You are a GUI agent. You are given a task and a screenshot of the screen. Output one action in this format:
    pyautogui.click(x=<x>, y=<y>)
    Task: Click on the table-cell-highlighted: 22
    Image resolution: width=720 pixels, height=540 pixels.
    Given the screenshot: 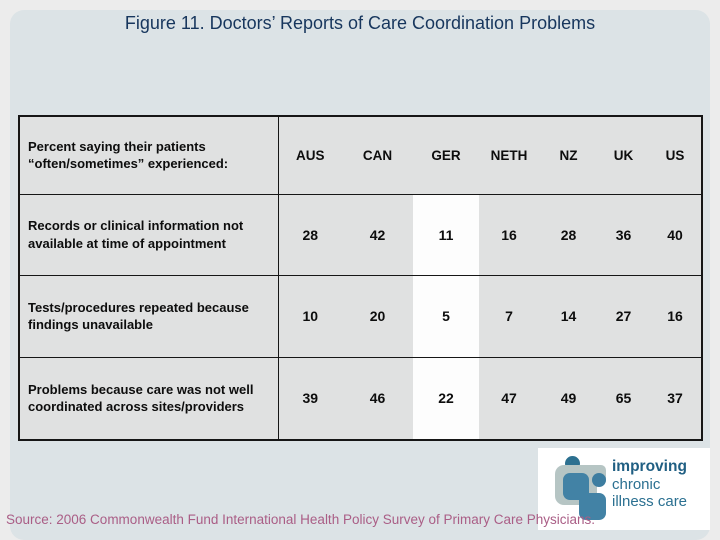 What is the action you would take?
    pyautogui.click(x=446, y=398)
    